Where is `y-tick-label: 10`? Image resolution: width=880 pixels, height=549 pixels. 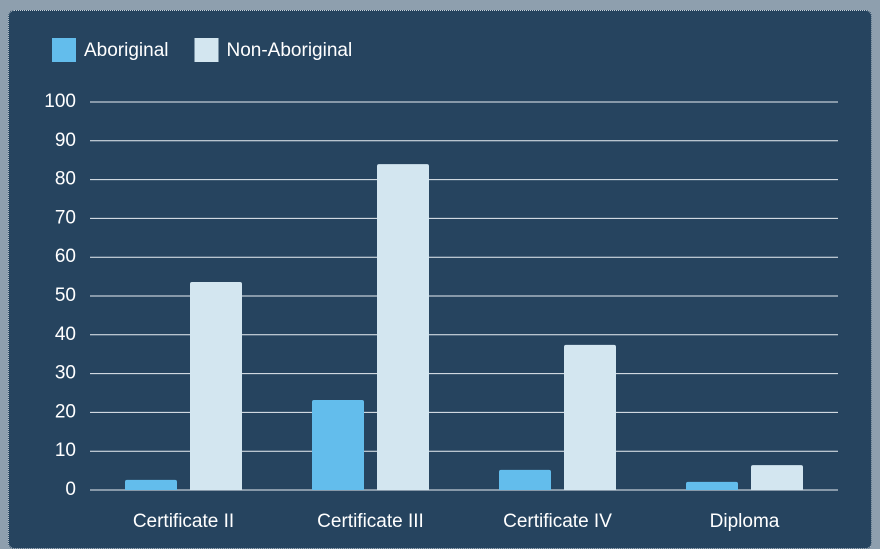
y-tick-label: 10 is located at coordinates (65, 450).